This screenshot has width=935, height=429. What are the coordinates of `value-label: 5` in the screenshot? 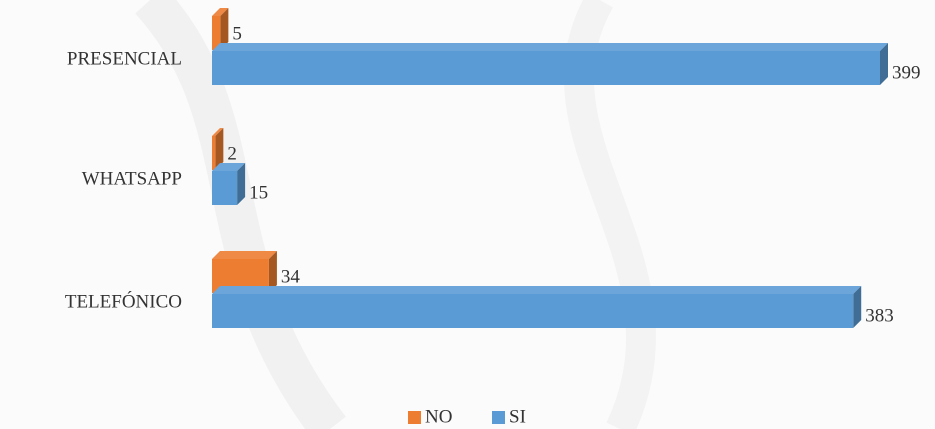 It's located at (237, 33).